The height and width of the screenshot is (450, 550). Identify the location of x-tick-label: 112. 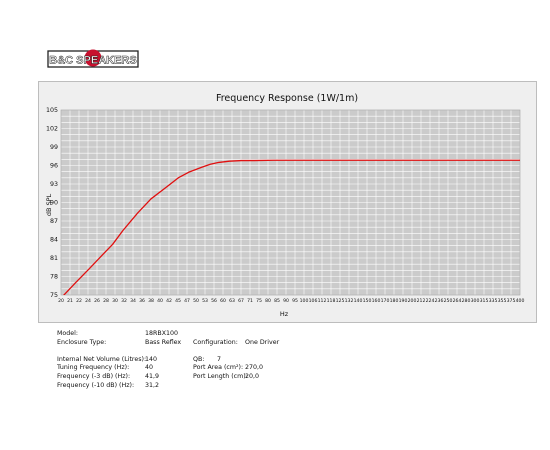
(322, 301).